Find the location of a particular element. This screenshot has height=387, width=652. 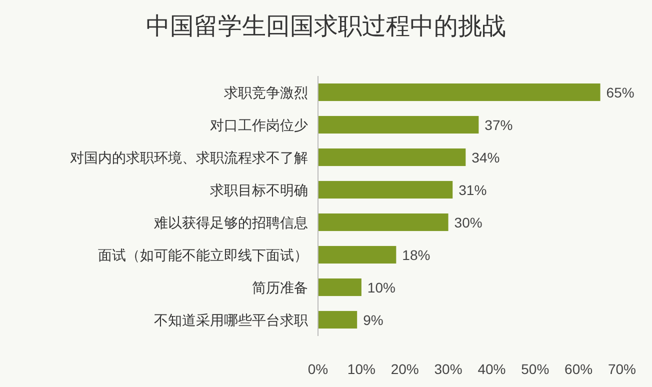

x-tick-label: 70% is located at coordinates (622, 369).